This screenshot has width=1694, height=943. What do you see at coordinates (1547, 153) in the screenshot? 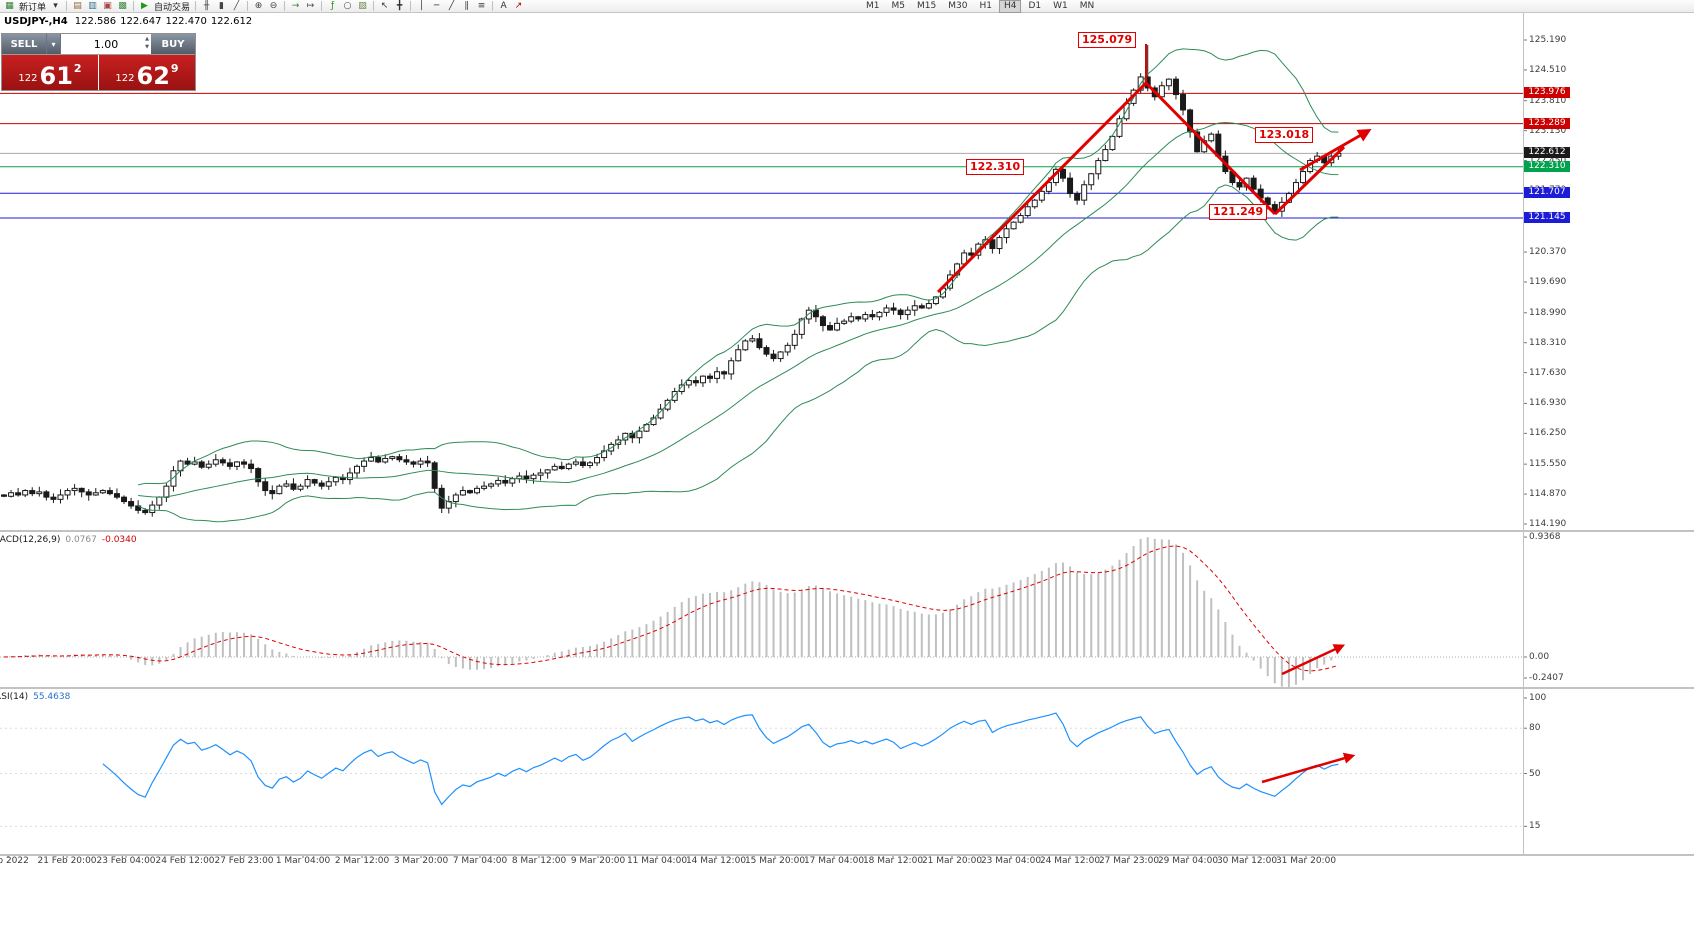
I see `price-line-tag: 122.612` at bounding box center [1547, 153].